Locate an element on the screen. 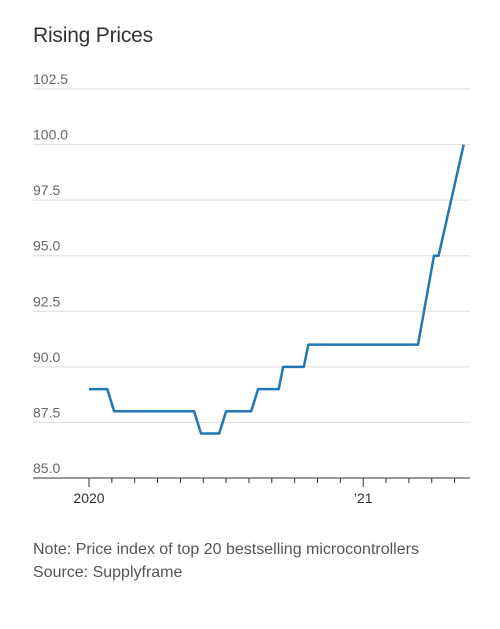  y-tick-label: 85.0 is located at coordinates (46, 468).